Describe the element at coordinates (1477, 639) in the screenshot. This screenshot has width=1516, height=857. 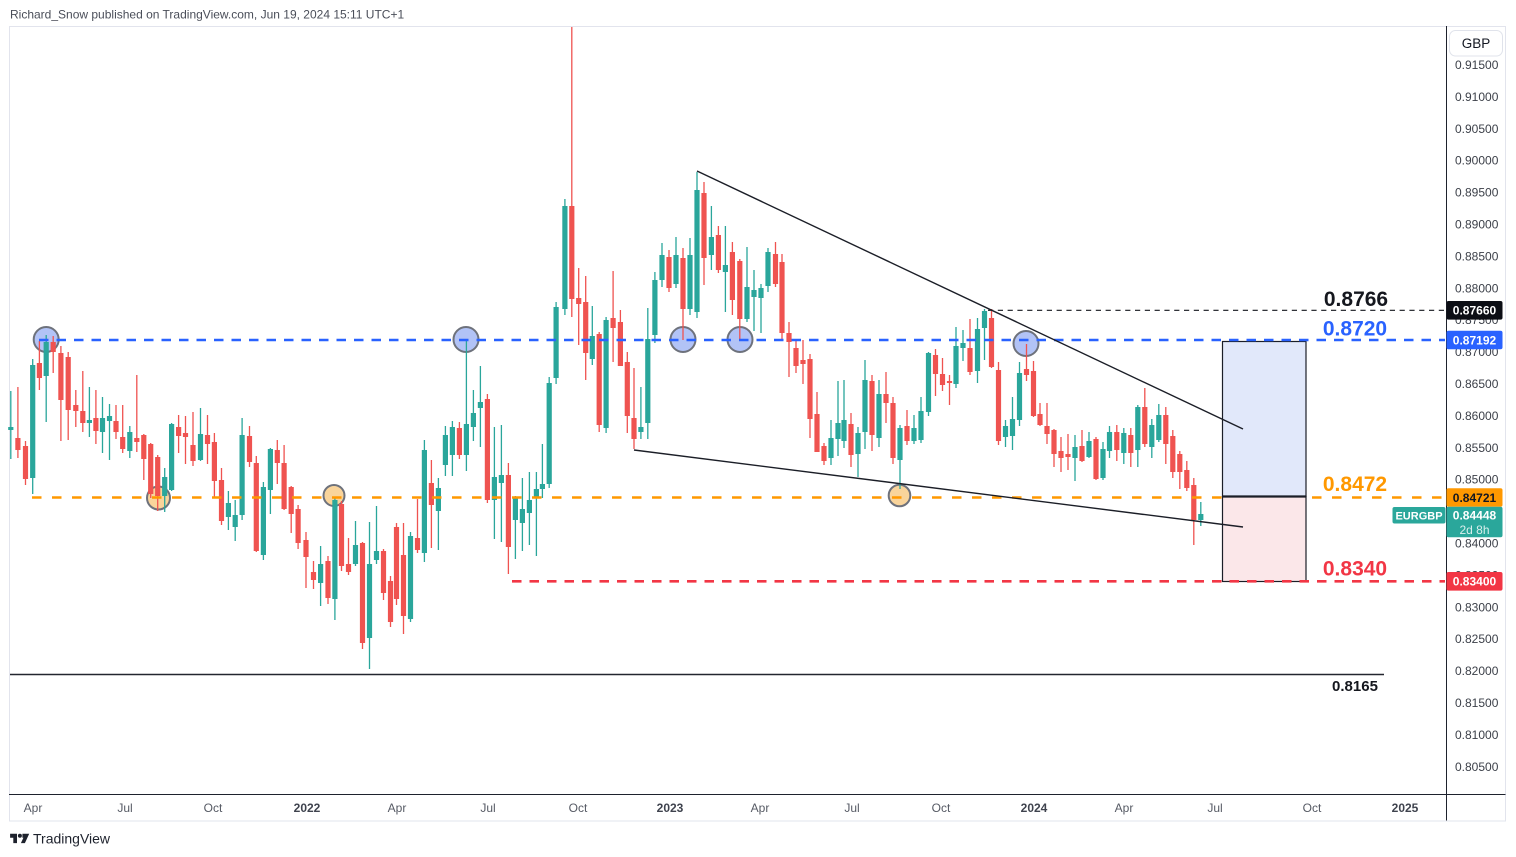
I see `svg-text: 0.82500` at that location.